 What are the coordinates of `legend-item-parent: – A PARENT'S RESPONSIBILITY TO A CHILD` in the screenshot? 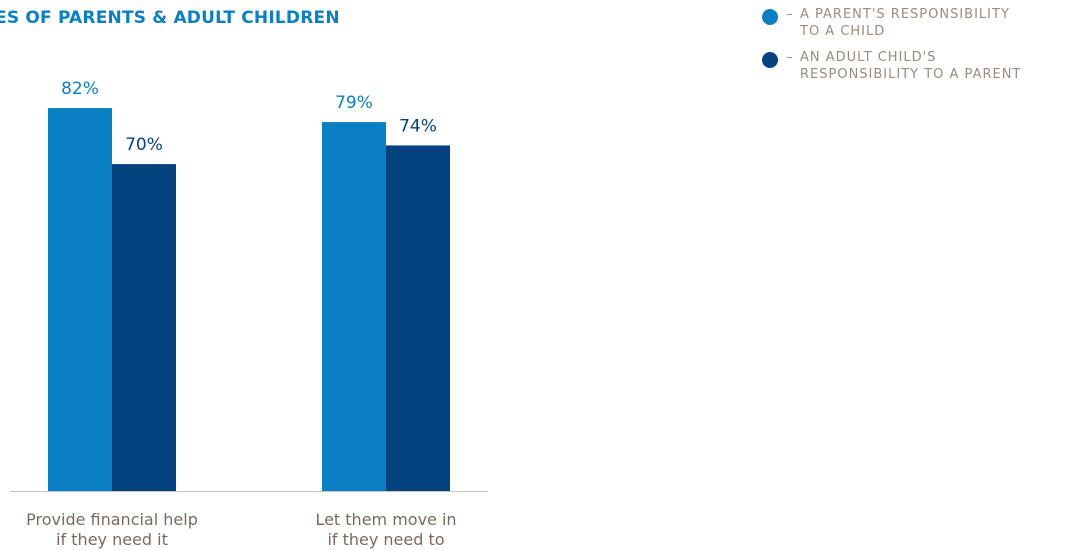 It's located at (909, 23).